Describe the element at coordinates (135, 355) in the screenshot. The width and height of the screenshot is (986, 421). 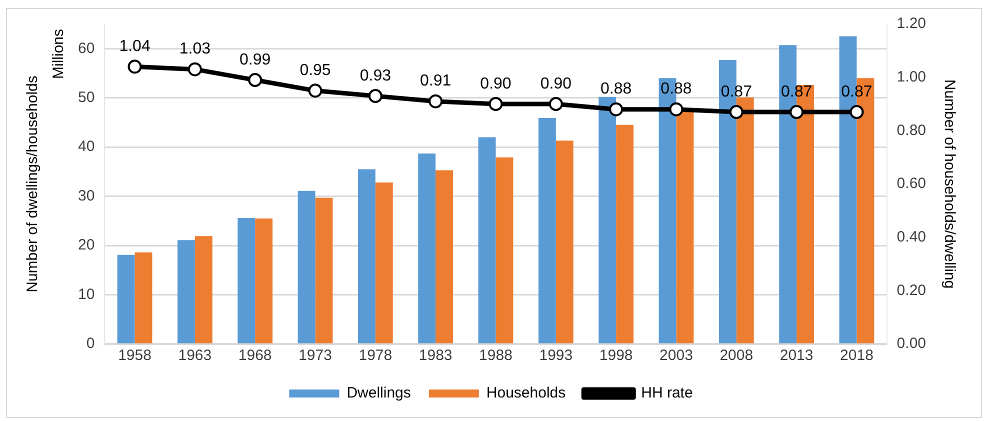
I see `x-tick-label: 1958` at that location.